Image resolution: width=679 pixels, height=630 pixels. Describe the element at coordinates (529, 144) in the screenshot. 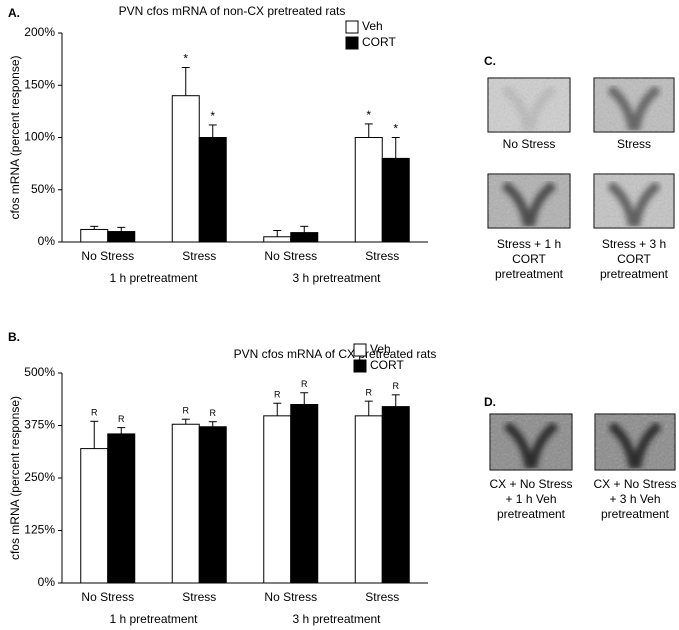

I see `caption: No Stress` at that location.